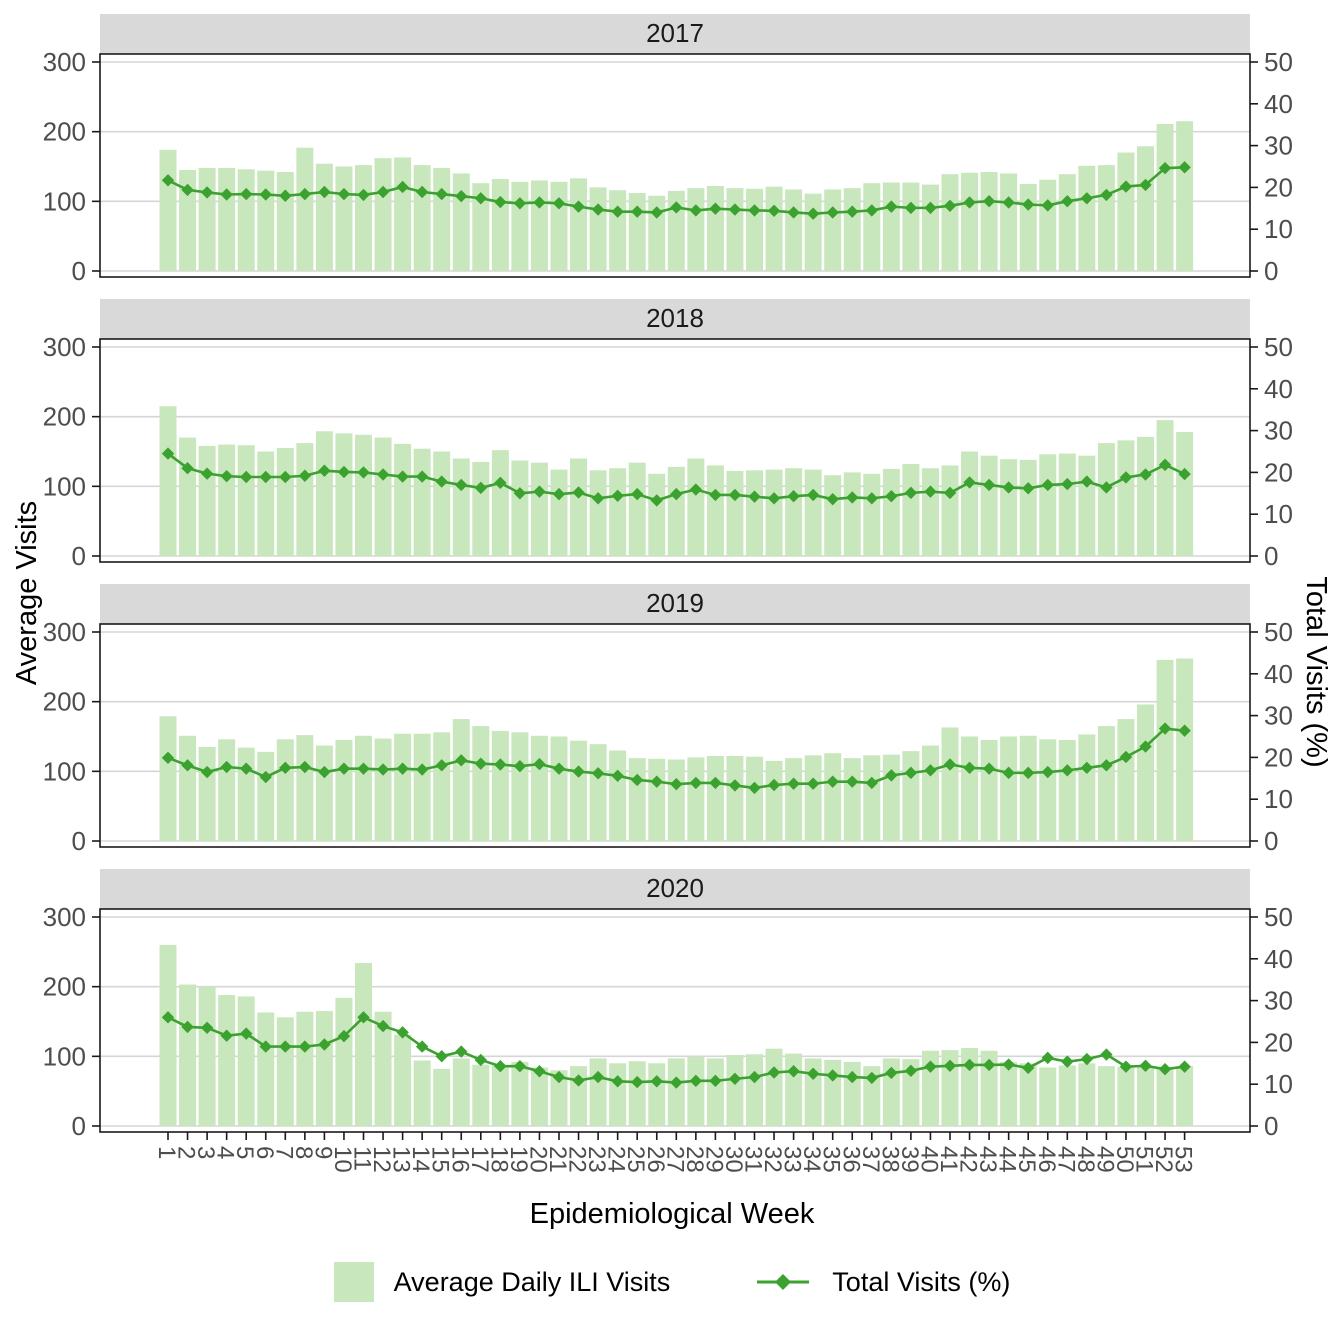 This screenshot has width=1344, height=1344. I want to click on svg-text: 26, so click(655, 1159).